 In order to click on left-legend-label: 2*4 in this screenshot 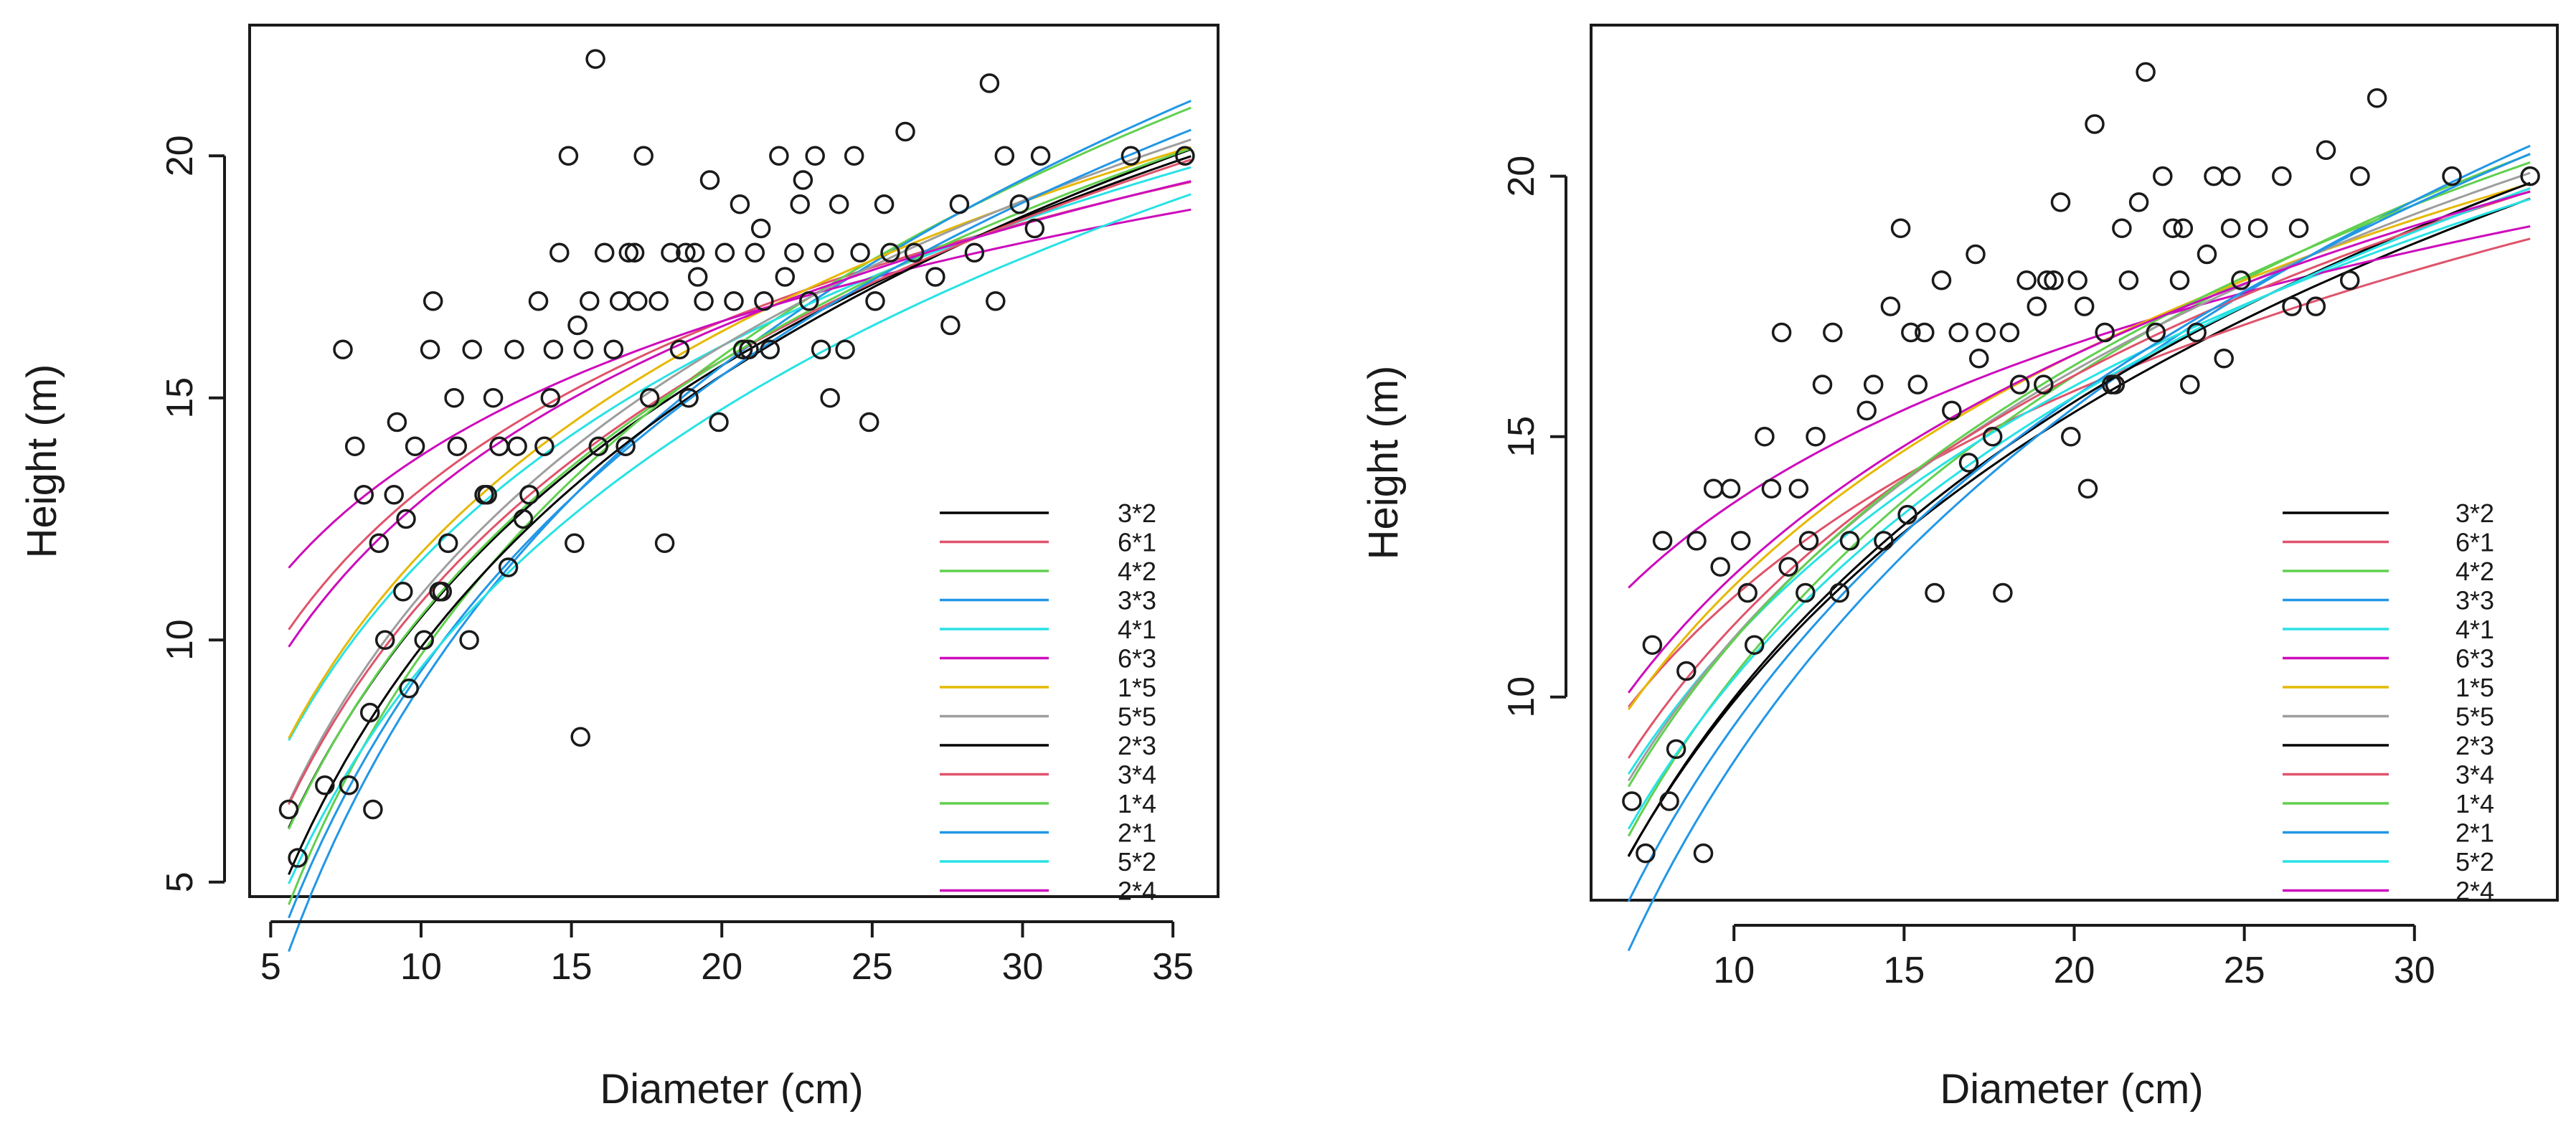, I will do `click(1137, 891)`.